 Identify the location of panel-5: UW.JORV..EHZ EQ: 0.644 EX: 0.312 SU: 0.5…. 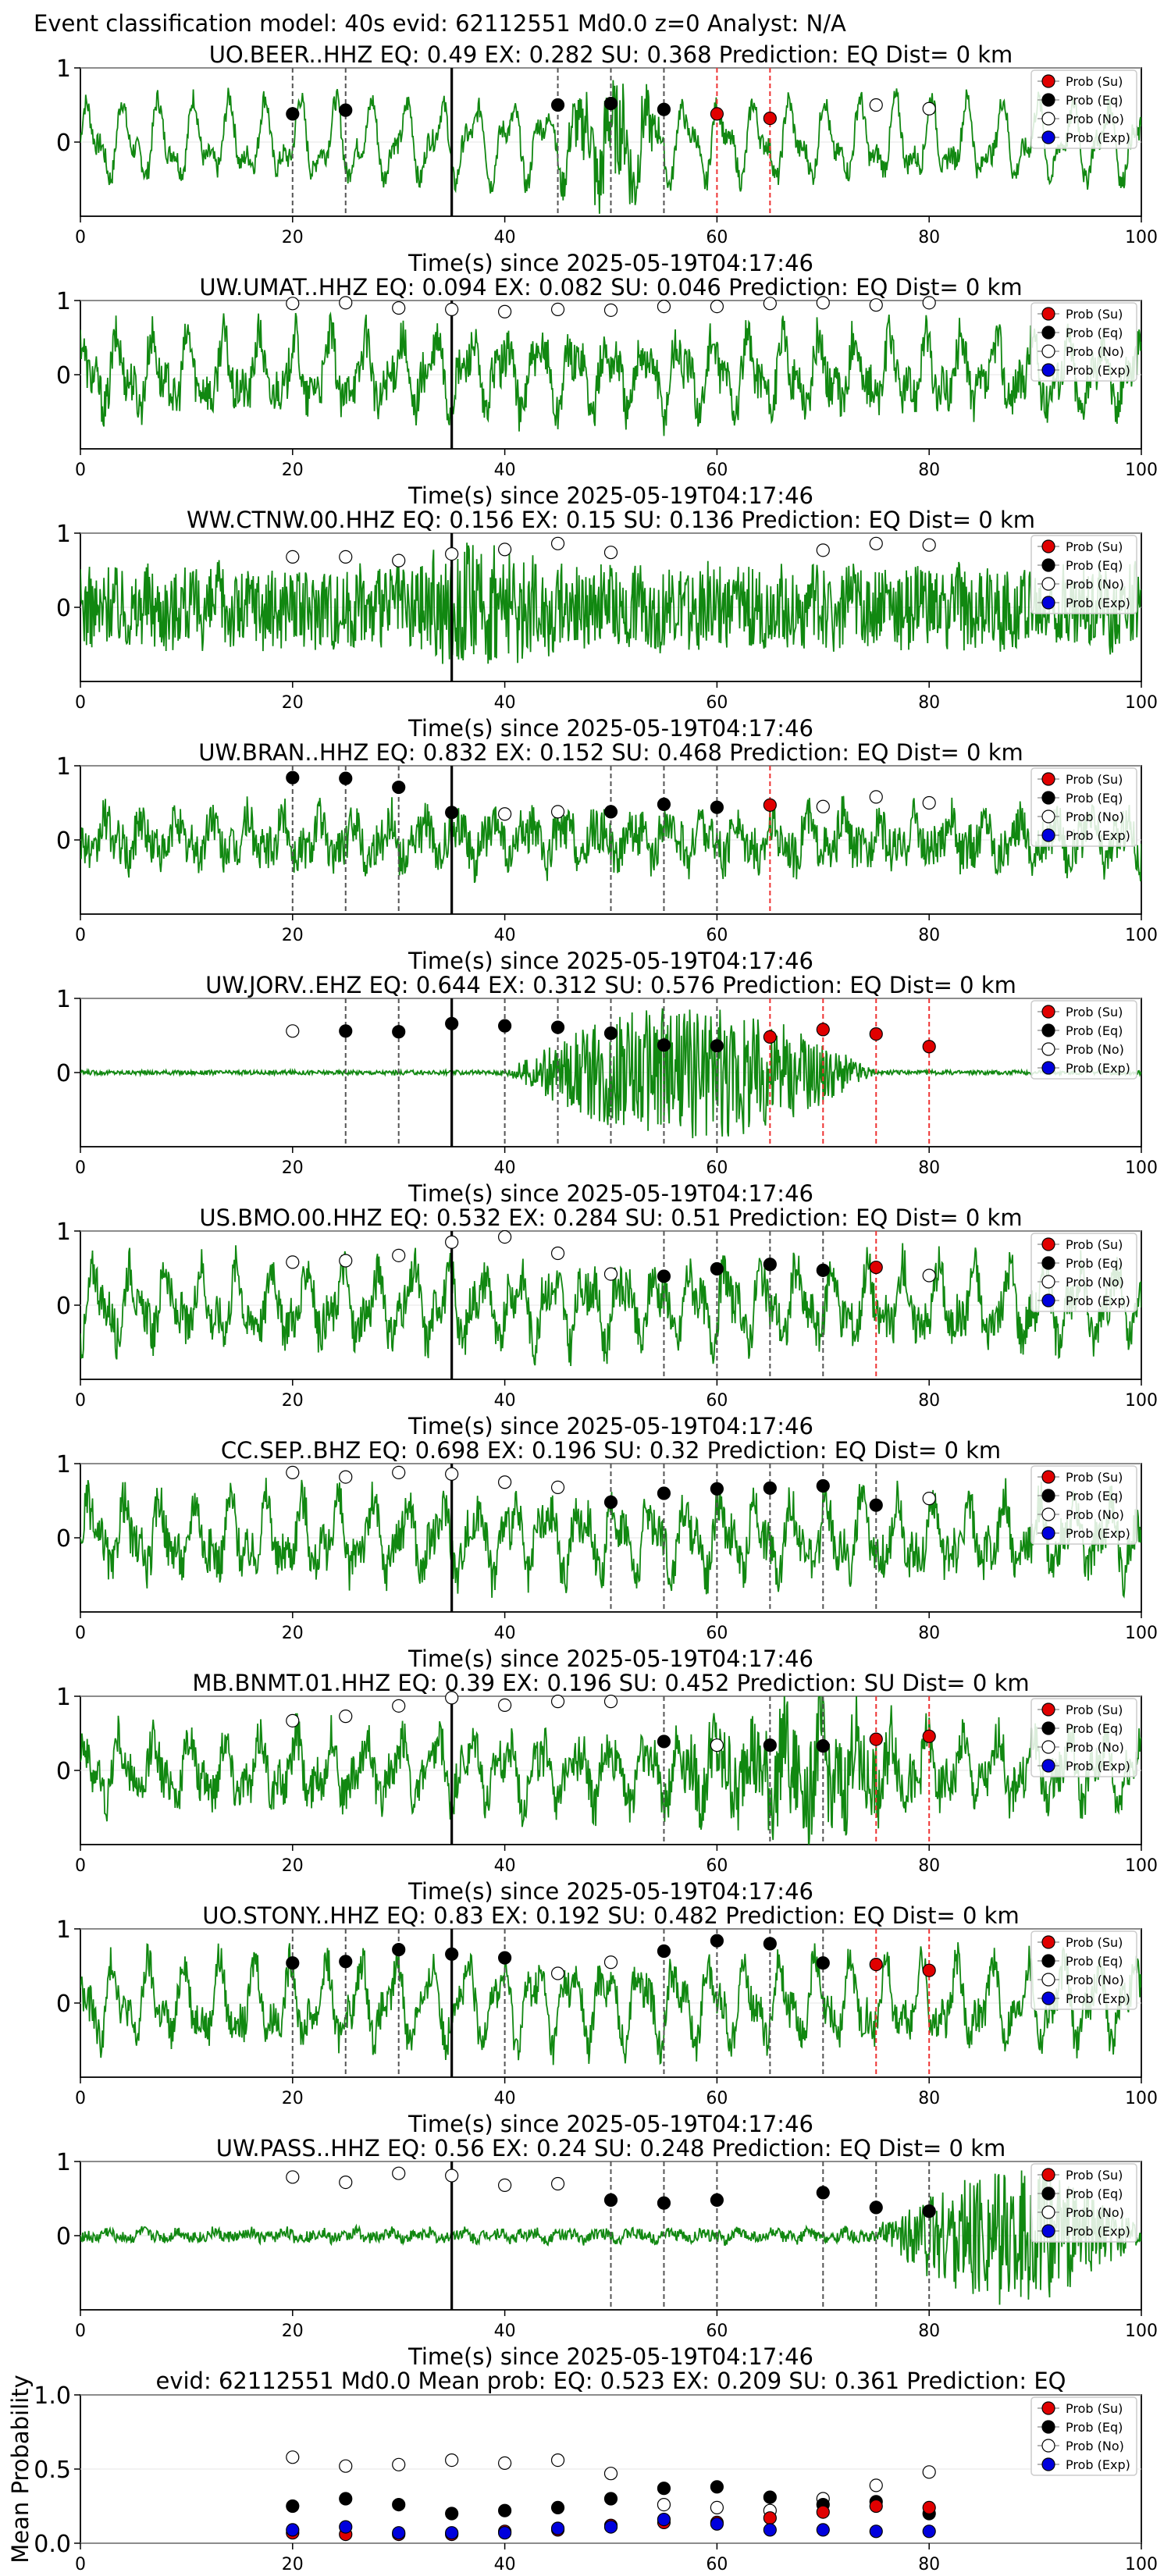
(607, 1089).